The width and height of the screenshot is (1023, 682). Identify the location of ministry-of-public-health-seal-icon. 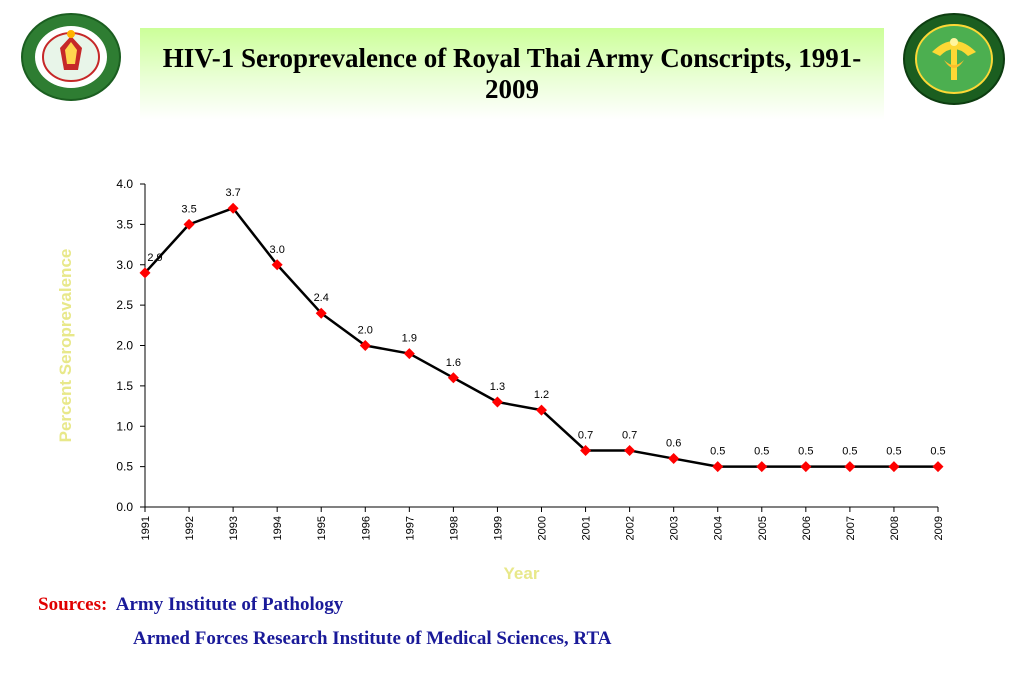
(954, 59).